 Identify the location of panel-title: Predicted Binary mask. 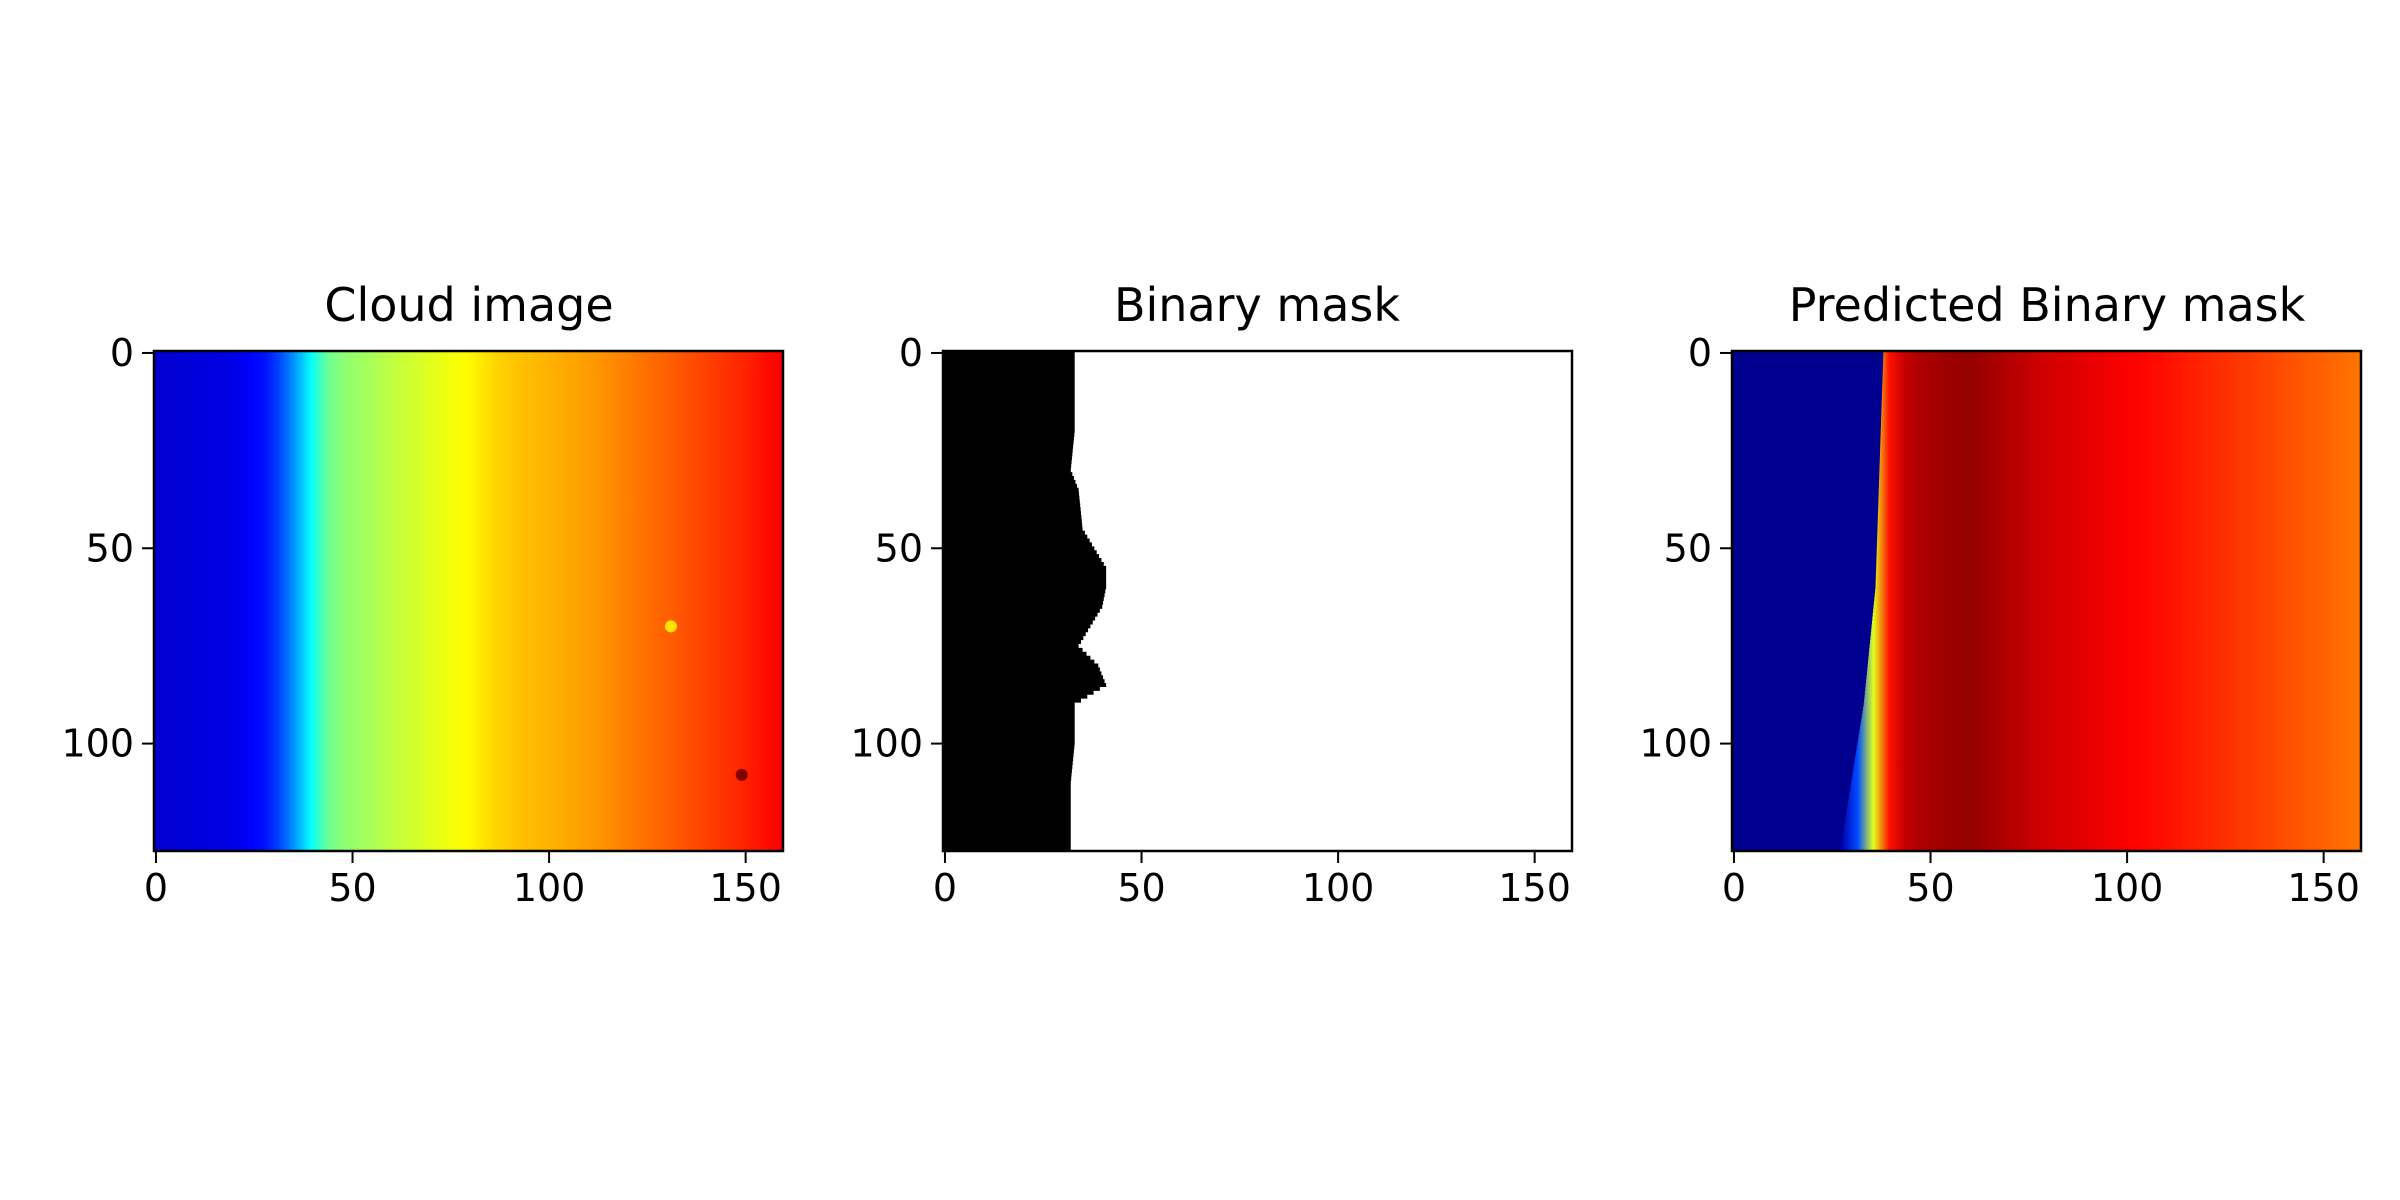
(2047, 305).